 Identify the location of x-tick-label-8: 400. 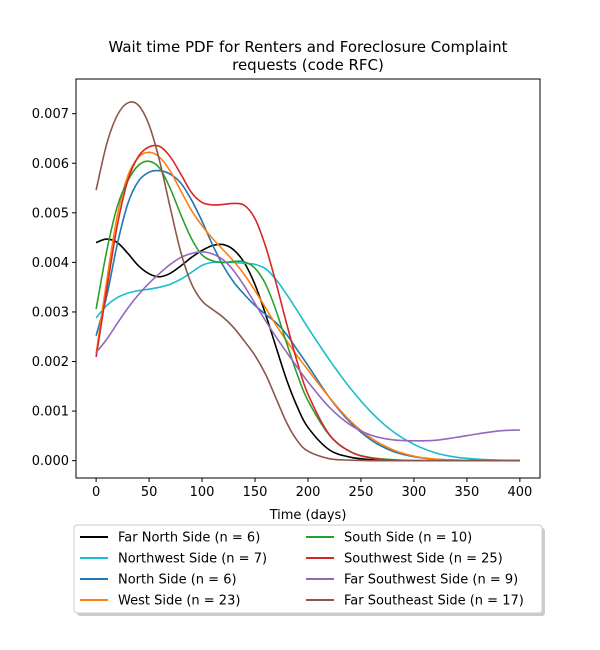
(519, 492).